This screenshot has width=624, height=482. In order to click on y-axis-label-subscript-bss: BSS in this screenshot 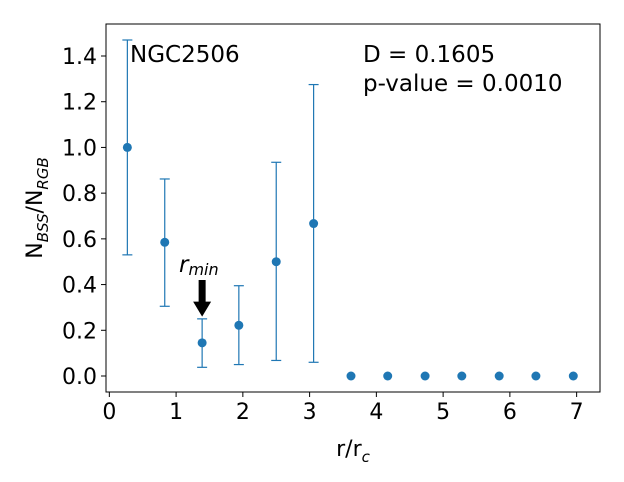, I will do `click(43, 227)`.